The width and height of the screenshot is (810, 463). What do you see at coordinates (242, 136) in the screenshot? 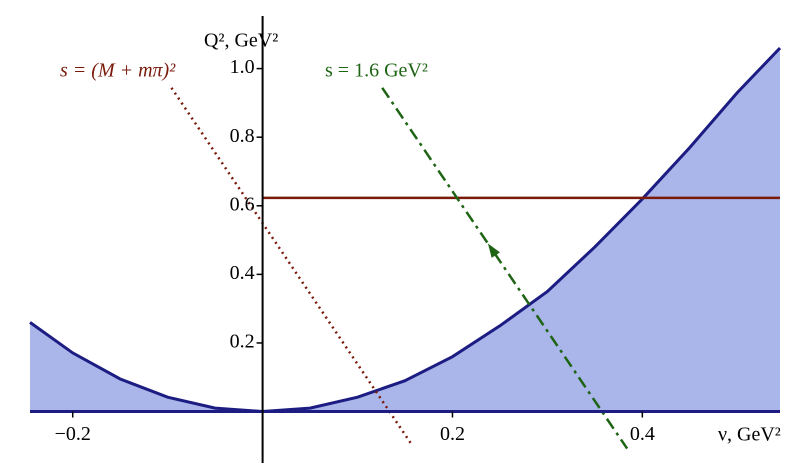
I see `y-tick-label: 0.8` at bounding box center [242, 136].